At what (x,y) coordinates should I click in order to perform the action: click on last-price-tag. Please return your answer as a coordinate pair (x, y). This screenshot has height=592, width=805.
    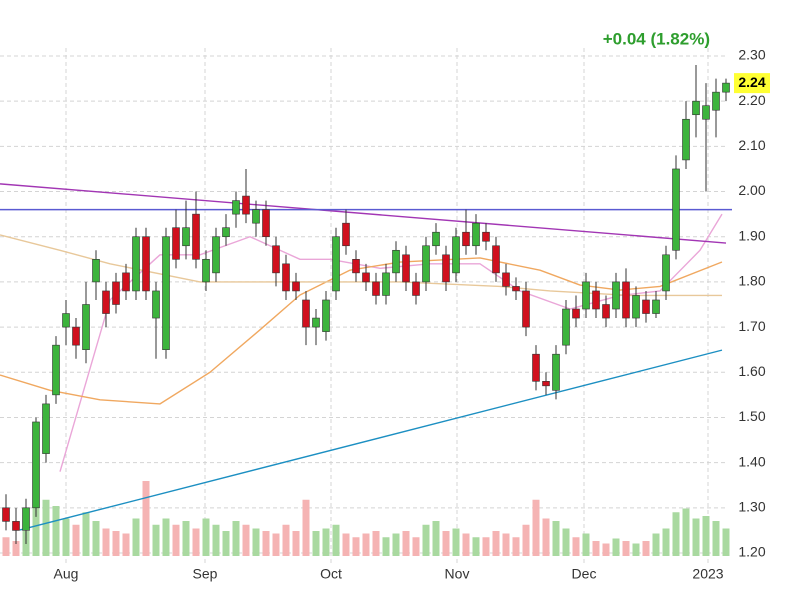
    Looking at the image, I should click on (752, 83).